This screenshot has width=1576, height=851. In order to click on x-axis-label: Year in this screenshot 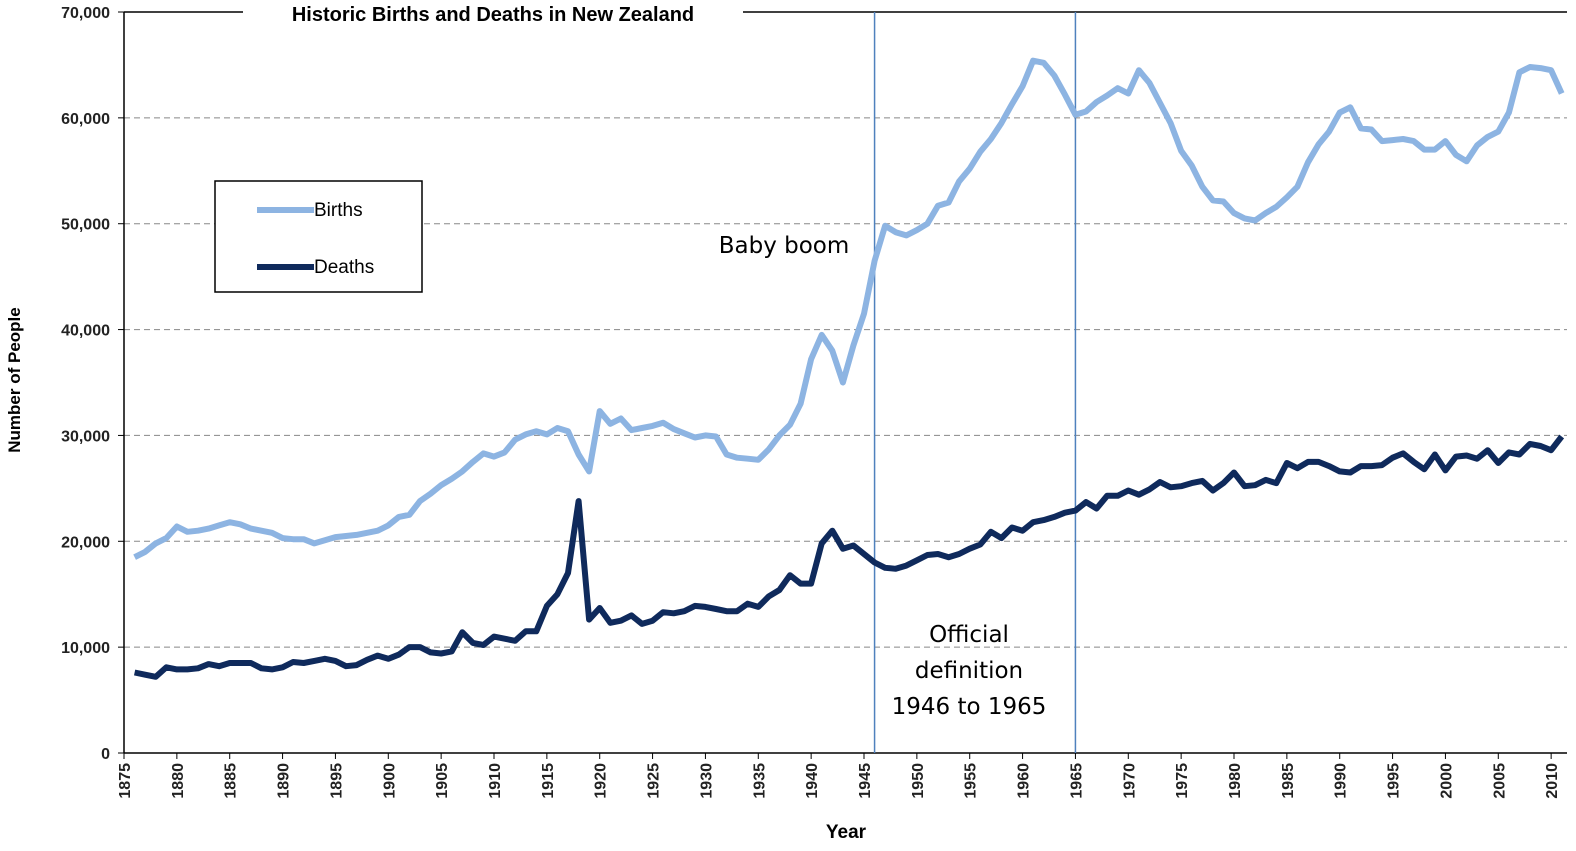, I will do `click(846, 832)`.